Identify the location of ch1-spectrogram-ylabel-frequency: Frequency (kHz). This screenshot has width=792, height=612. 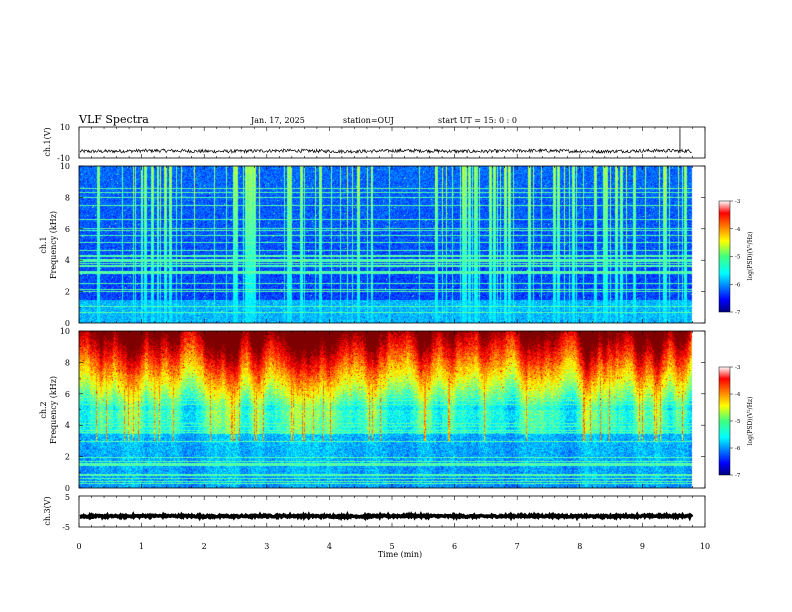
(53, 245).